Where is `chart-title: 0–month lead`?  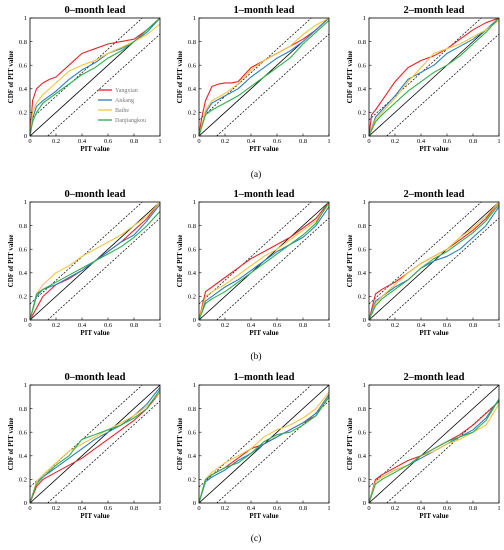 chart-title: 0–month lead is located at coordinates (95, 194).